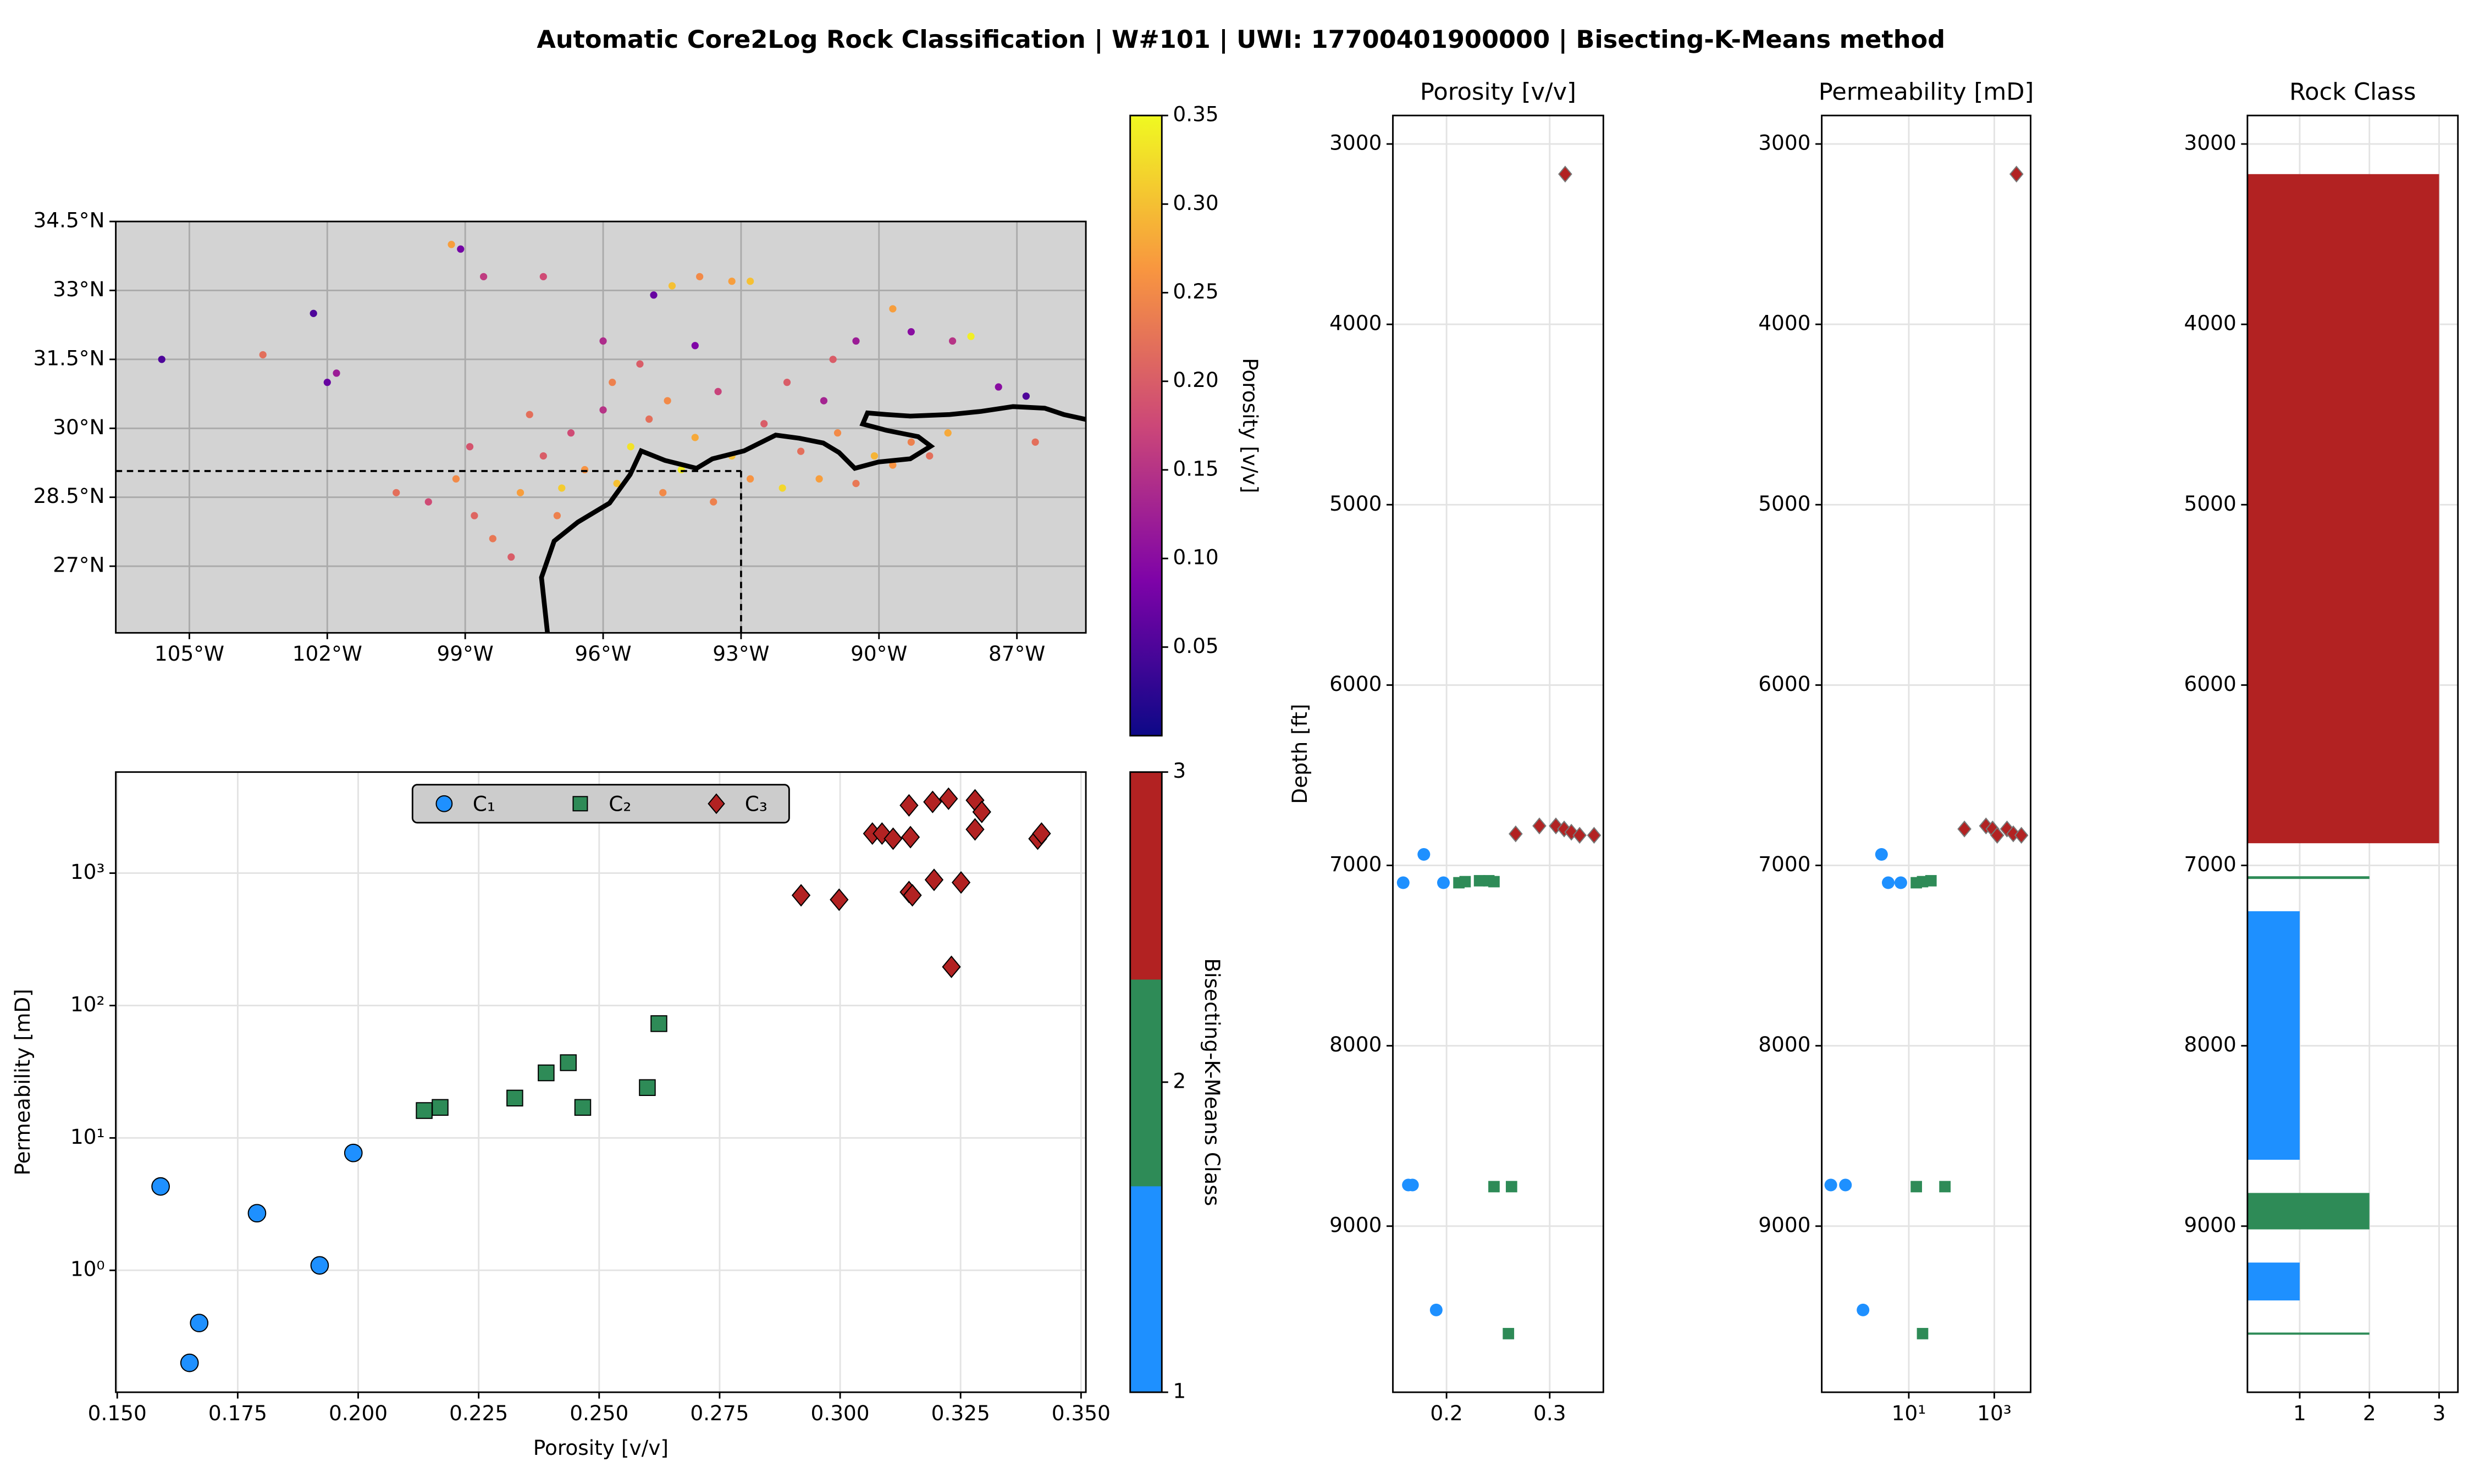  I want to click on y-tick-label: 9000, so click(1784, 1224).